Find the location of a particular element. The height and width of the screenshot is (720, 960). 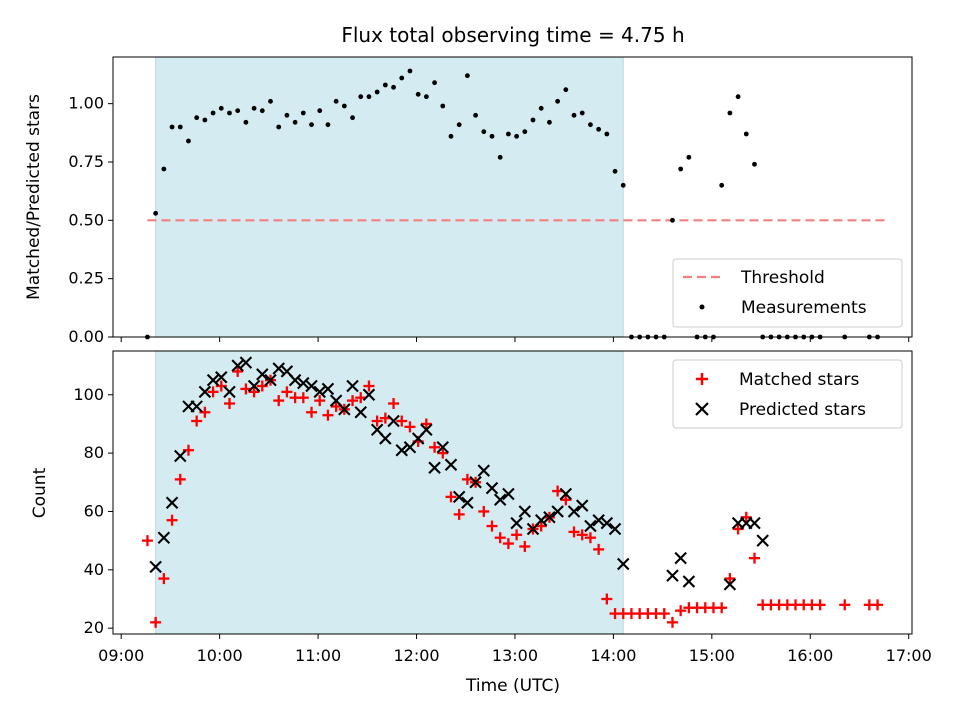

x-tick-label: 10:00 is located at coordinates (220, 655).